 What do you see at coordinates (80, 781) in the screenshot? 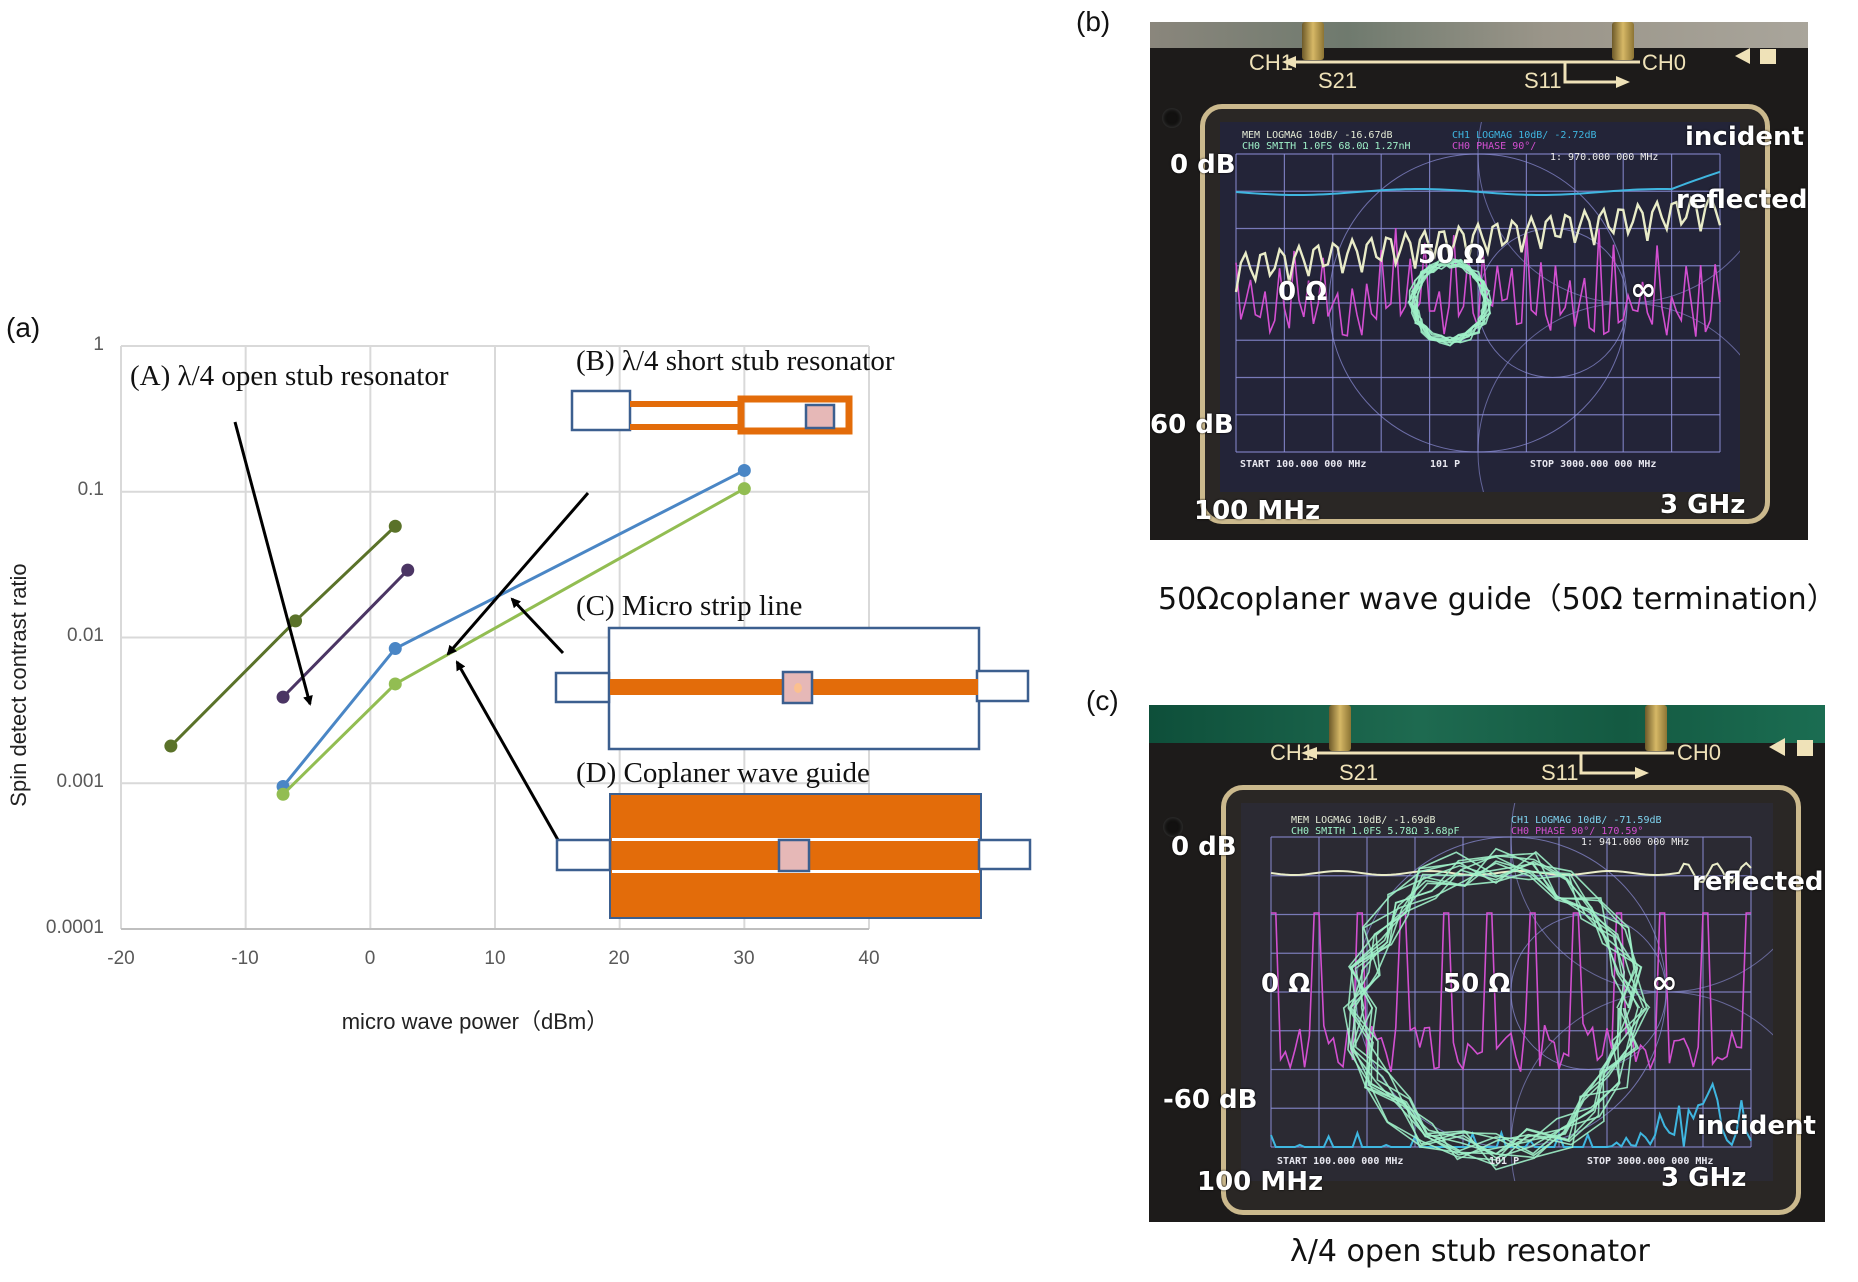
I see `y-tick-0.001: 0.001` at bounding box center [80, 781].